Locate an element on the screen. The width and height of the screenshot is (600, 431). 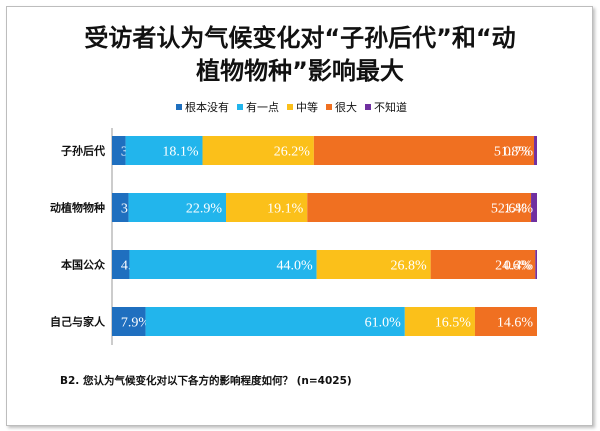
data-label: 51.8% is located at coordinates (512, 152).